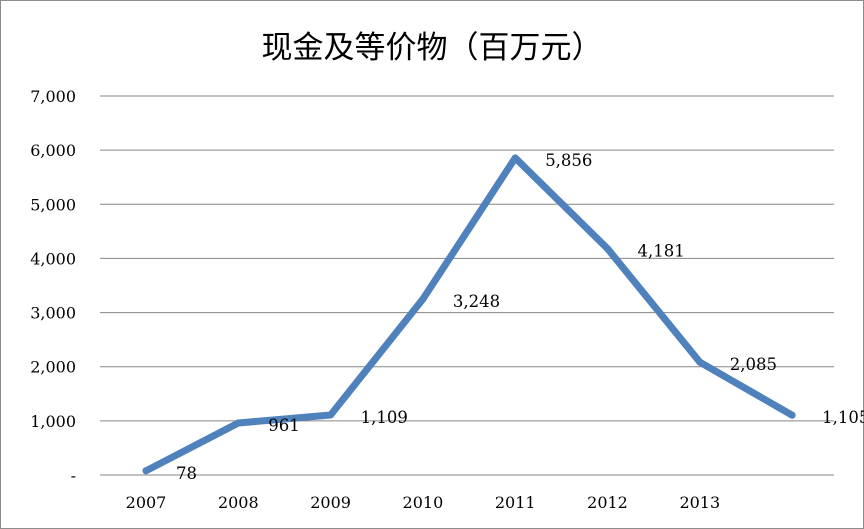  What do you see at coordinates (515, 502) in the screenshot?
I see `x-tick-label: 2011` at bounding box center [515, 502].